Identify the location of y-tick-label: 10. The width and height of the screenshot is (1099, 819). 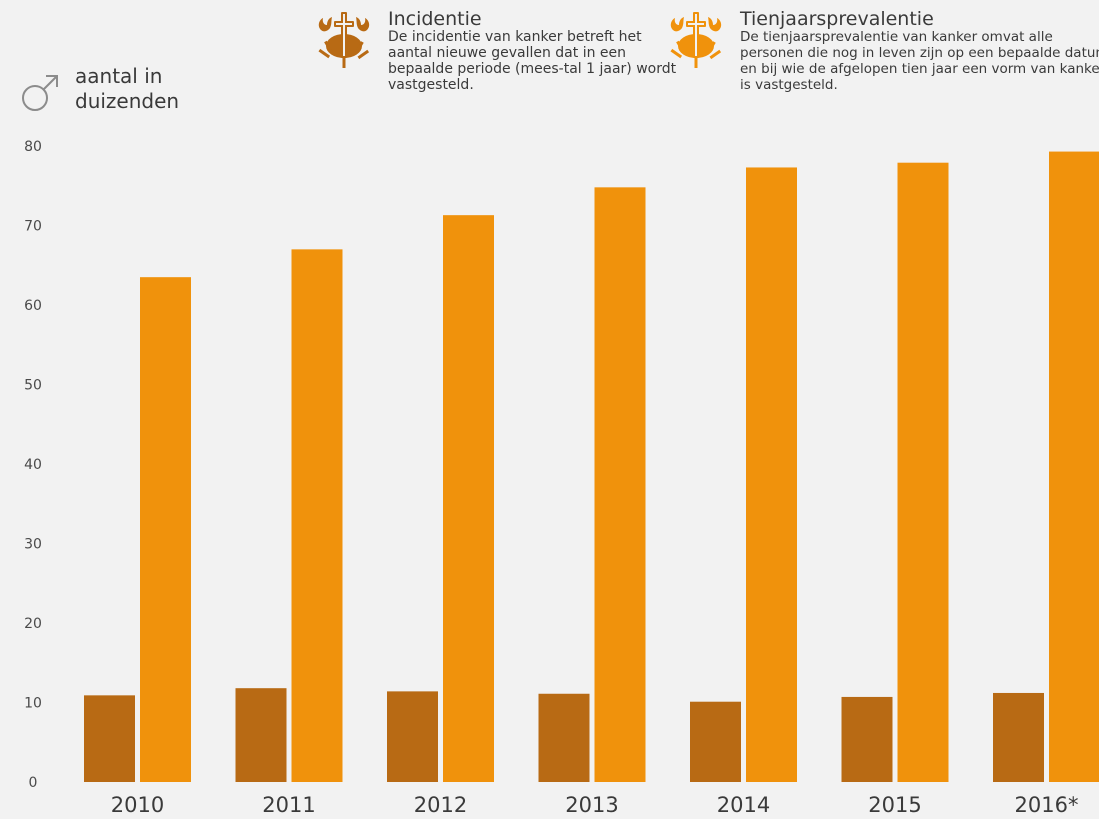
(33, 704).